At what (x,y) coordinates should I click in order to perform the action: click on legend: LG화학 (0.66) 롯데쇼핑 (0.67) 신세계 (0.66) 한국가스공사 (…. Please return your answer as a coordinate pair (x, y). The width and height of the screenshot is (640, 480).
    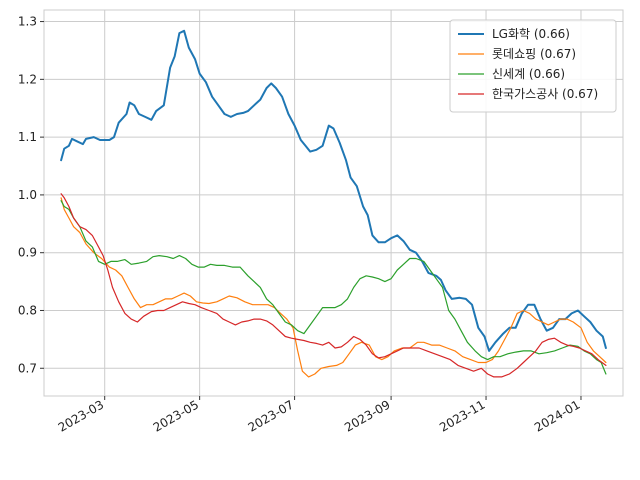
    Looking at the image, I should click on (533, 66).